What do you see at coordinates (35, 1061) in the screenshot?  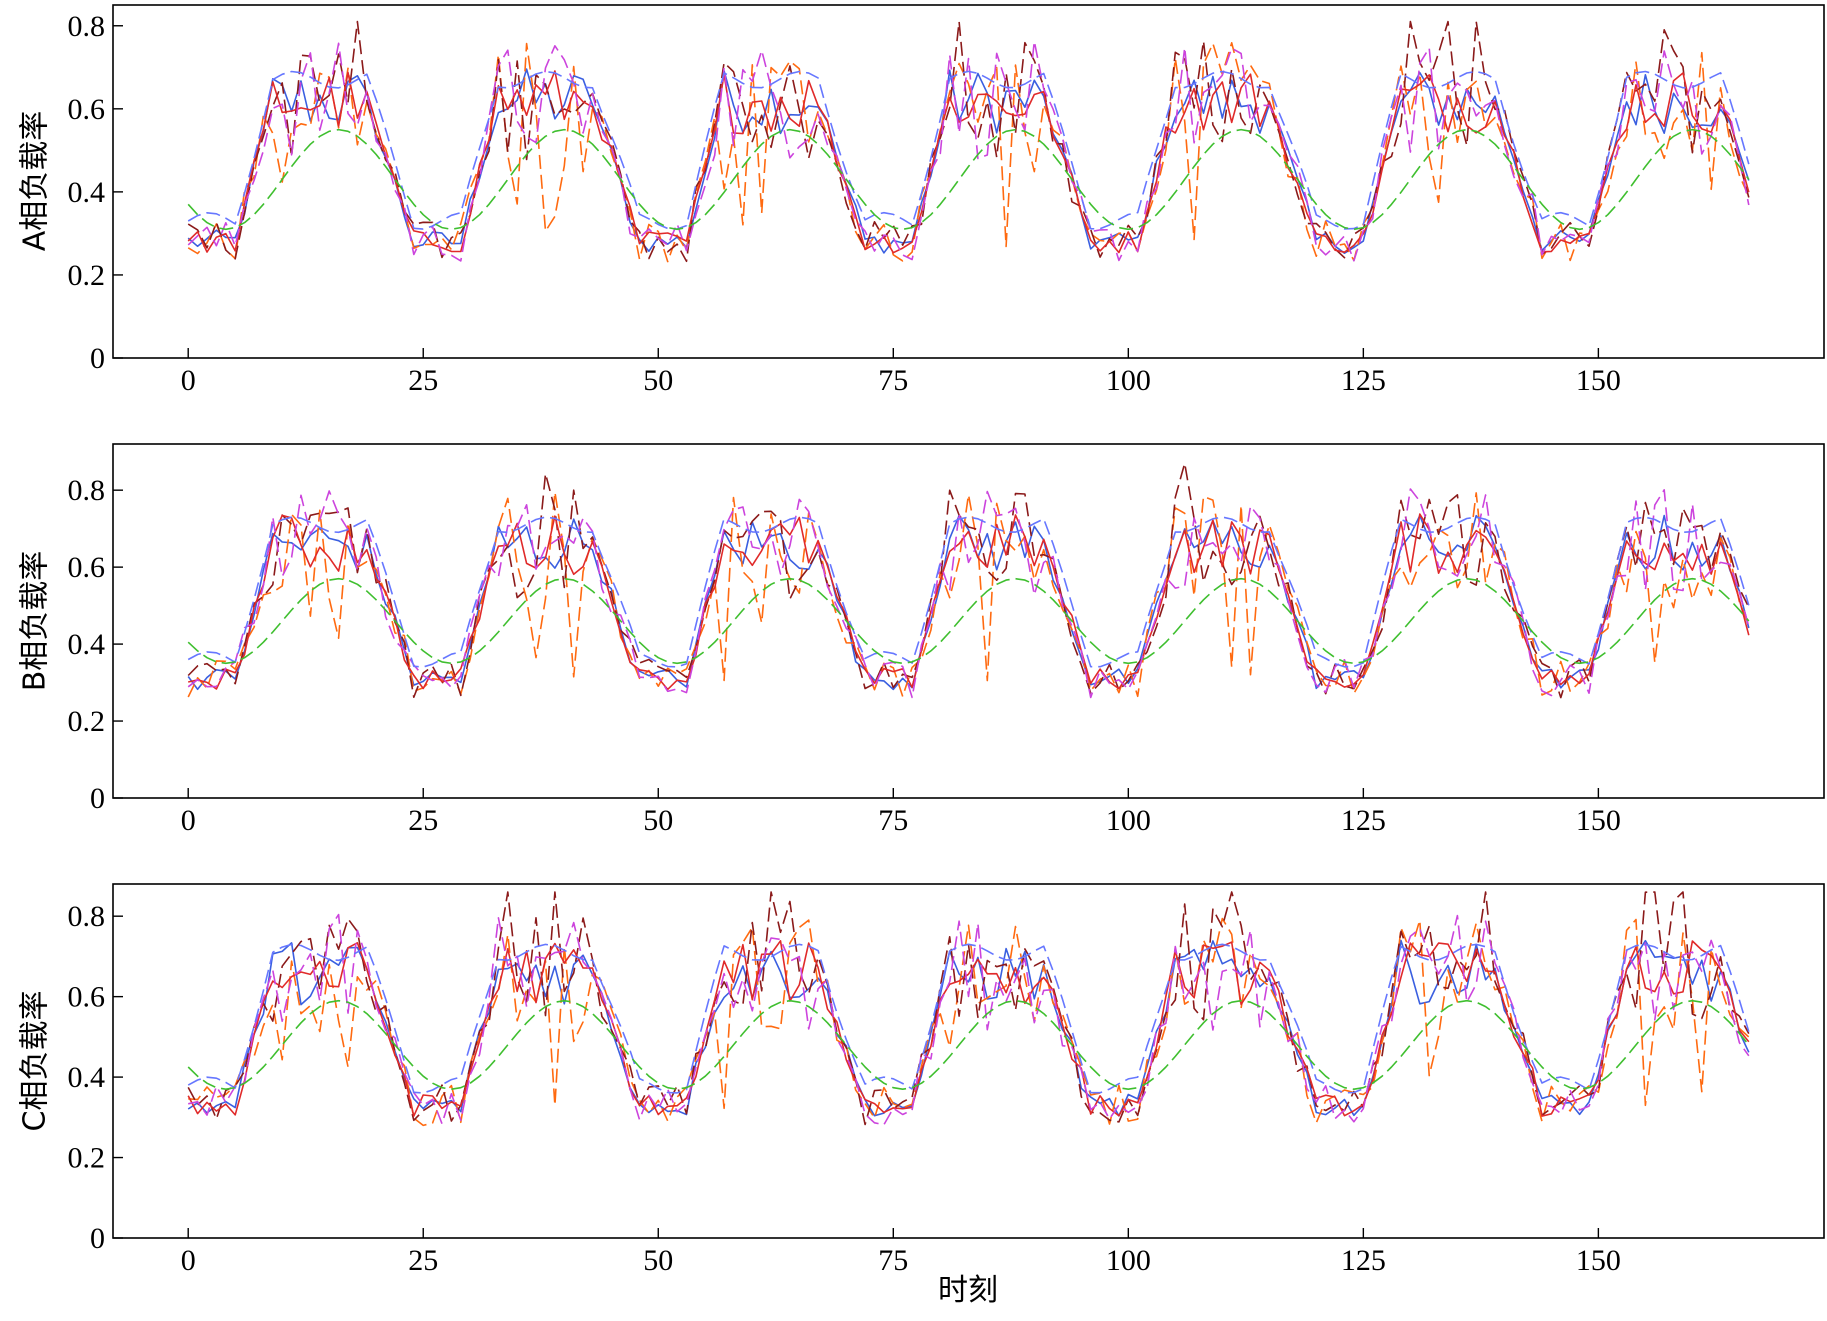 I see `ylabel-c: C相负载率` at bounding box center [35, 1061].